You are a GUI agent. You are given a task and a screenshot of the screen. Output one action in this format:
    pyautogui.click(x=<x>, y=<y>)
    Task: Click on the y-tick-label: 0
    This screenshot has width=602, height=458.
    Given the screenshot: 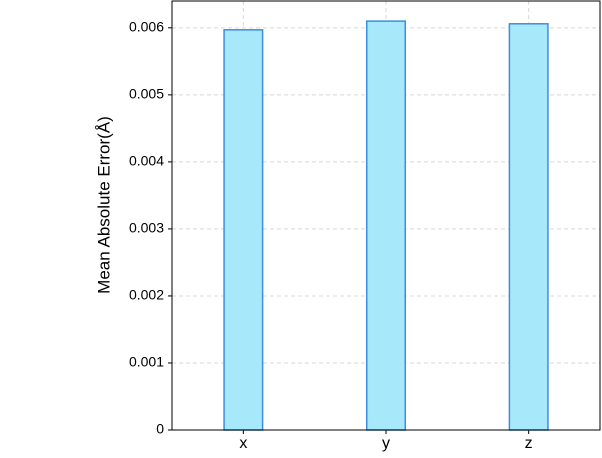 What is the action you would take?
    pyautogui.click(x=160, y=429)
    